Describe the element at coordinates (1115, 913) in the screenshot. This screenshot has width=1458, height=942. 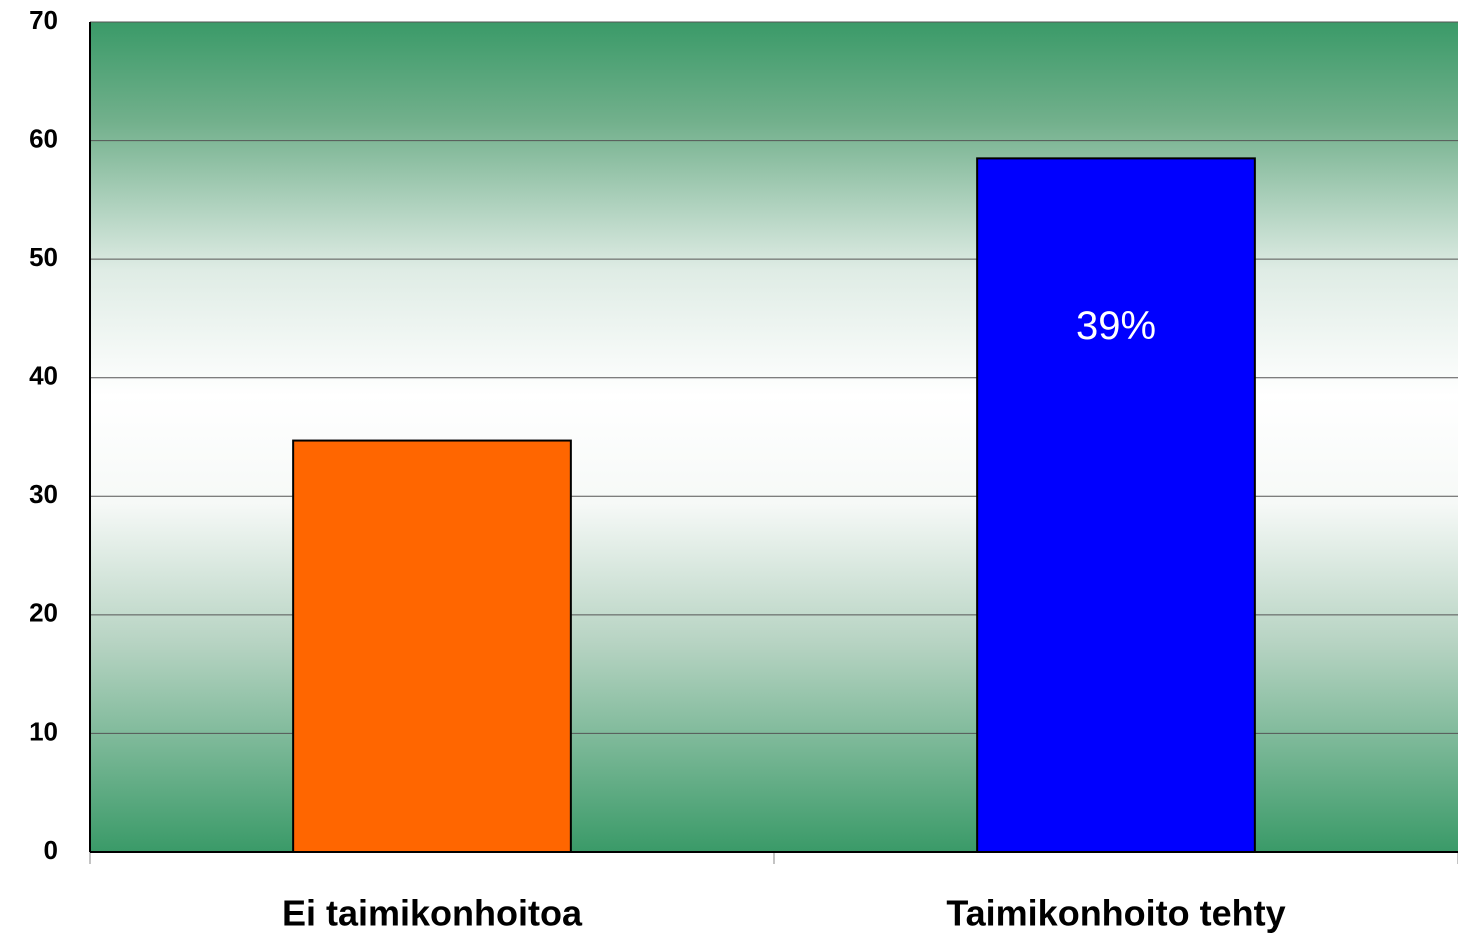
I see `x-tick-label: Taimikonhoito tehty` at that location.